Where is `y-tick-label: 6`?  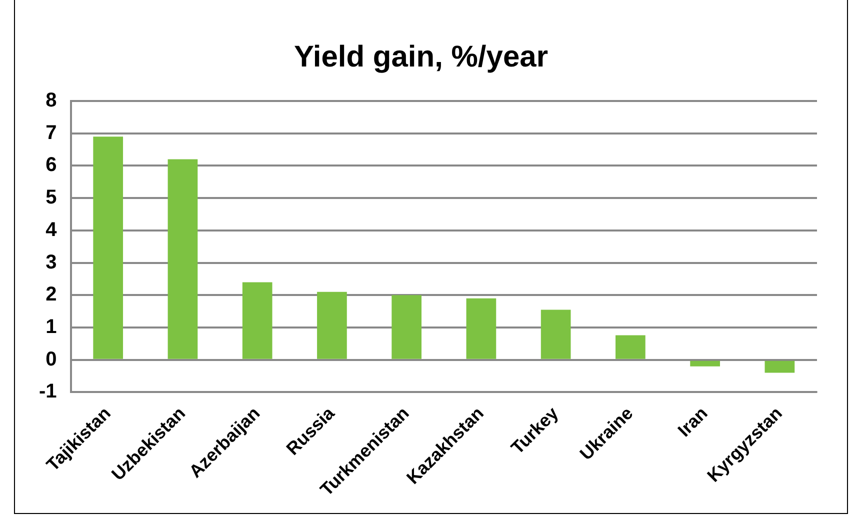 y-tick-label: 6 is located at coordinates (51, 165).